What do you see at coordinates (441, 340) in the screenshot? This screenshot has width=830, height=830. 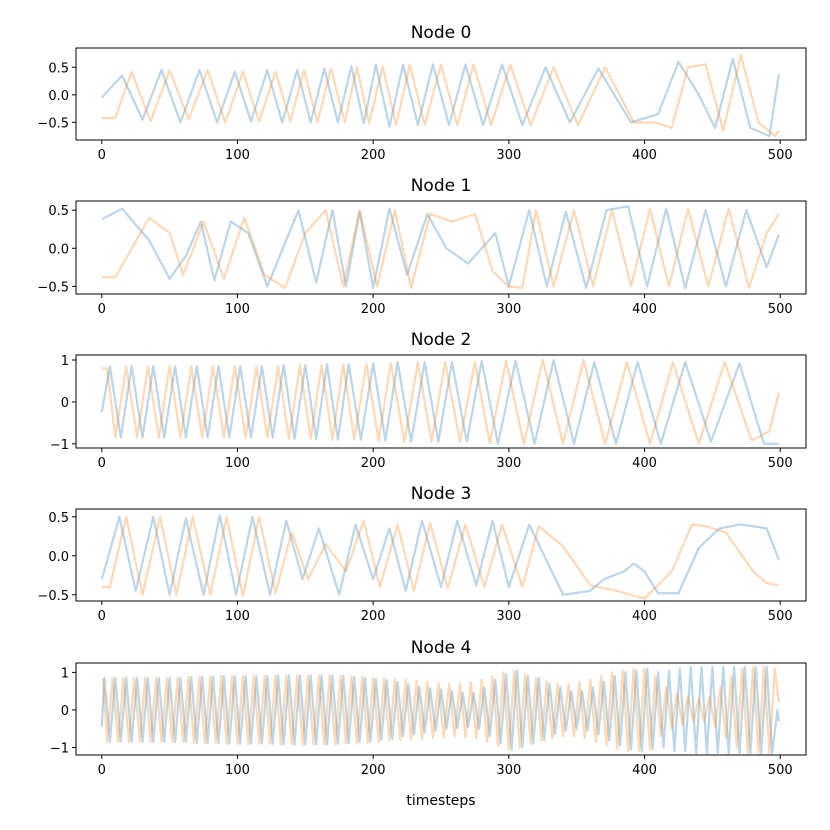 I see `subplot-title: Node 2` at bounding box center [441, 340].